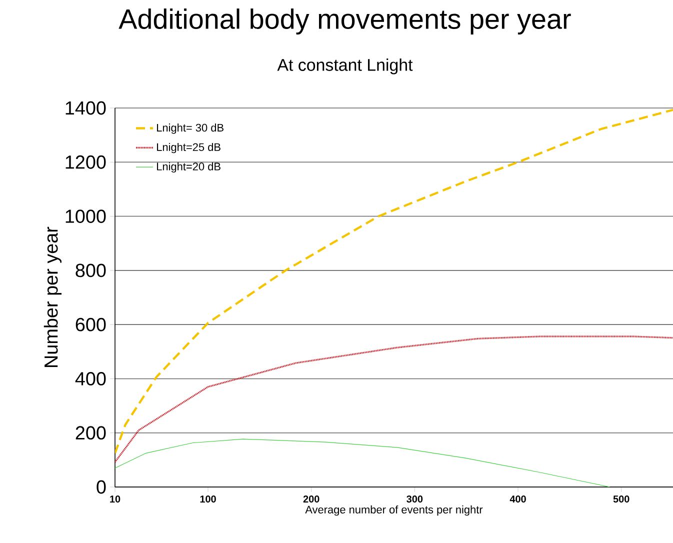 The width and height of the screenshot is (673, 543). Describe the element at coordinates (91, 271) in the screenshot. I see `y-tick-label: 800` at that location.